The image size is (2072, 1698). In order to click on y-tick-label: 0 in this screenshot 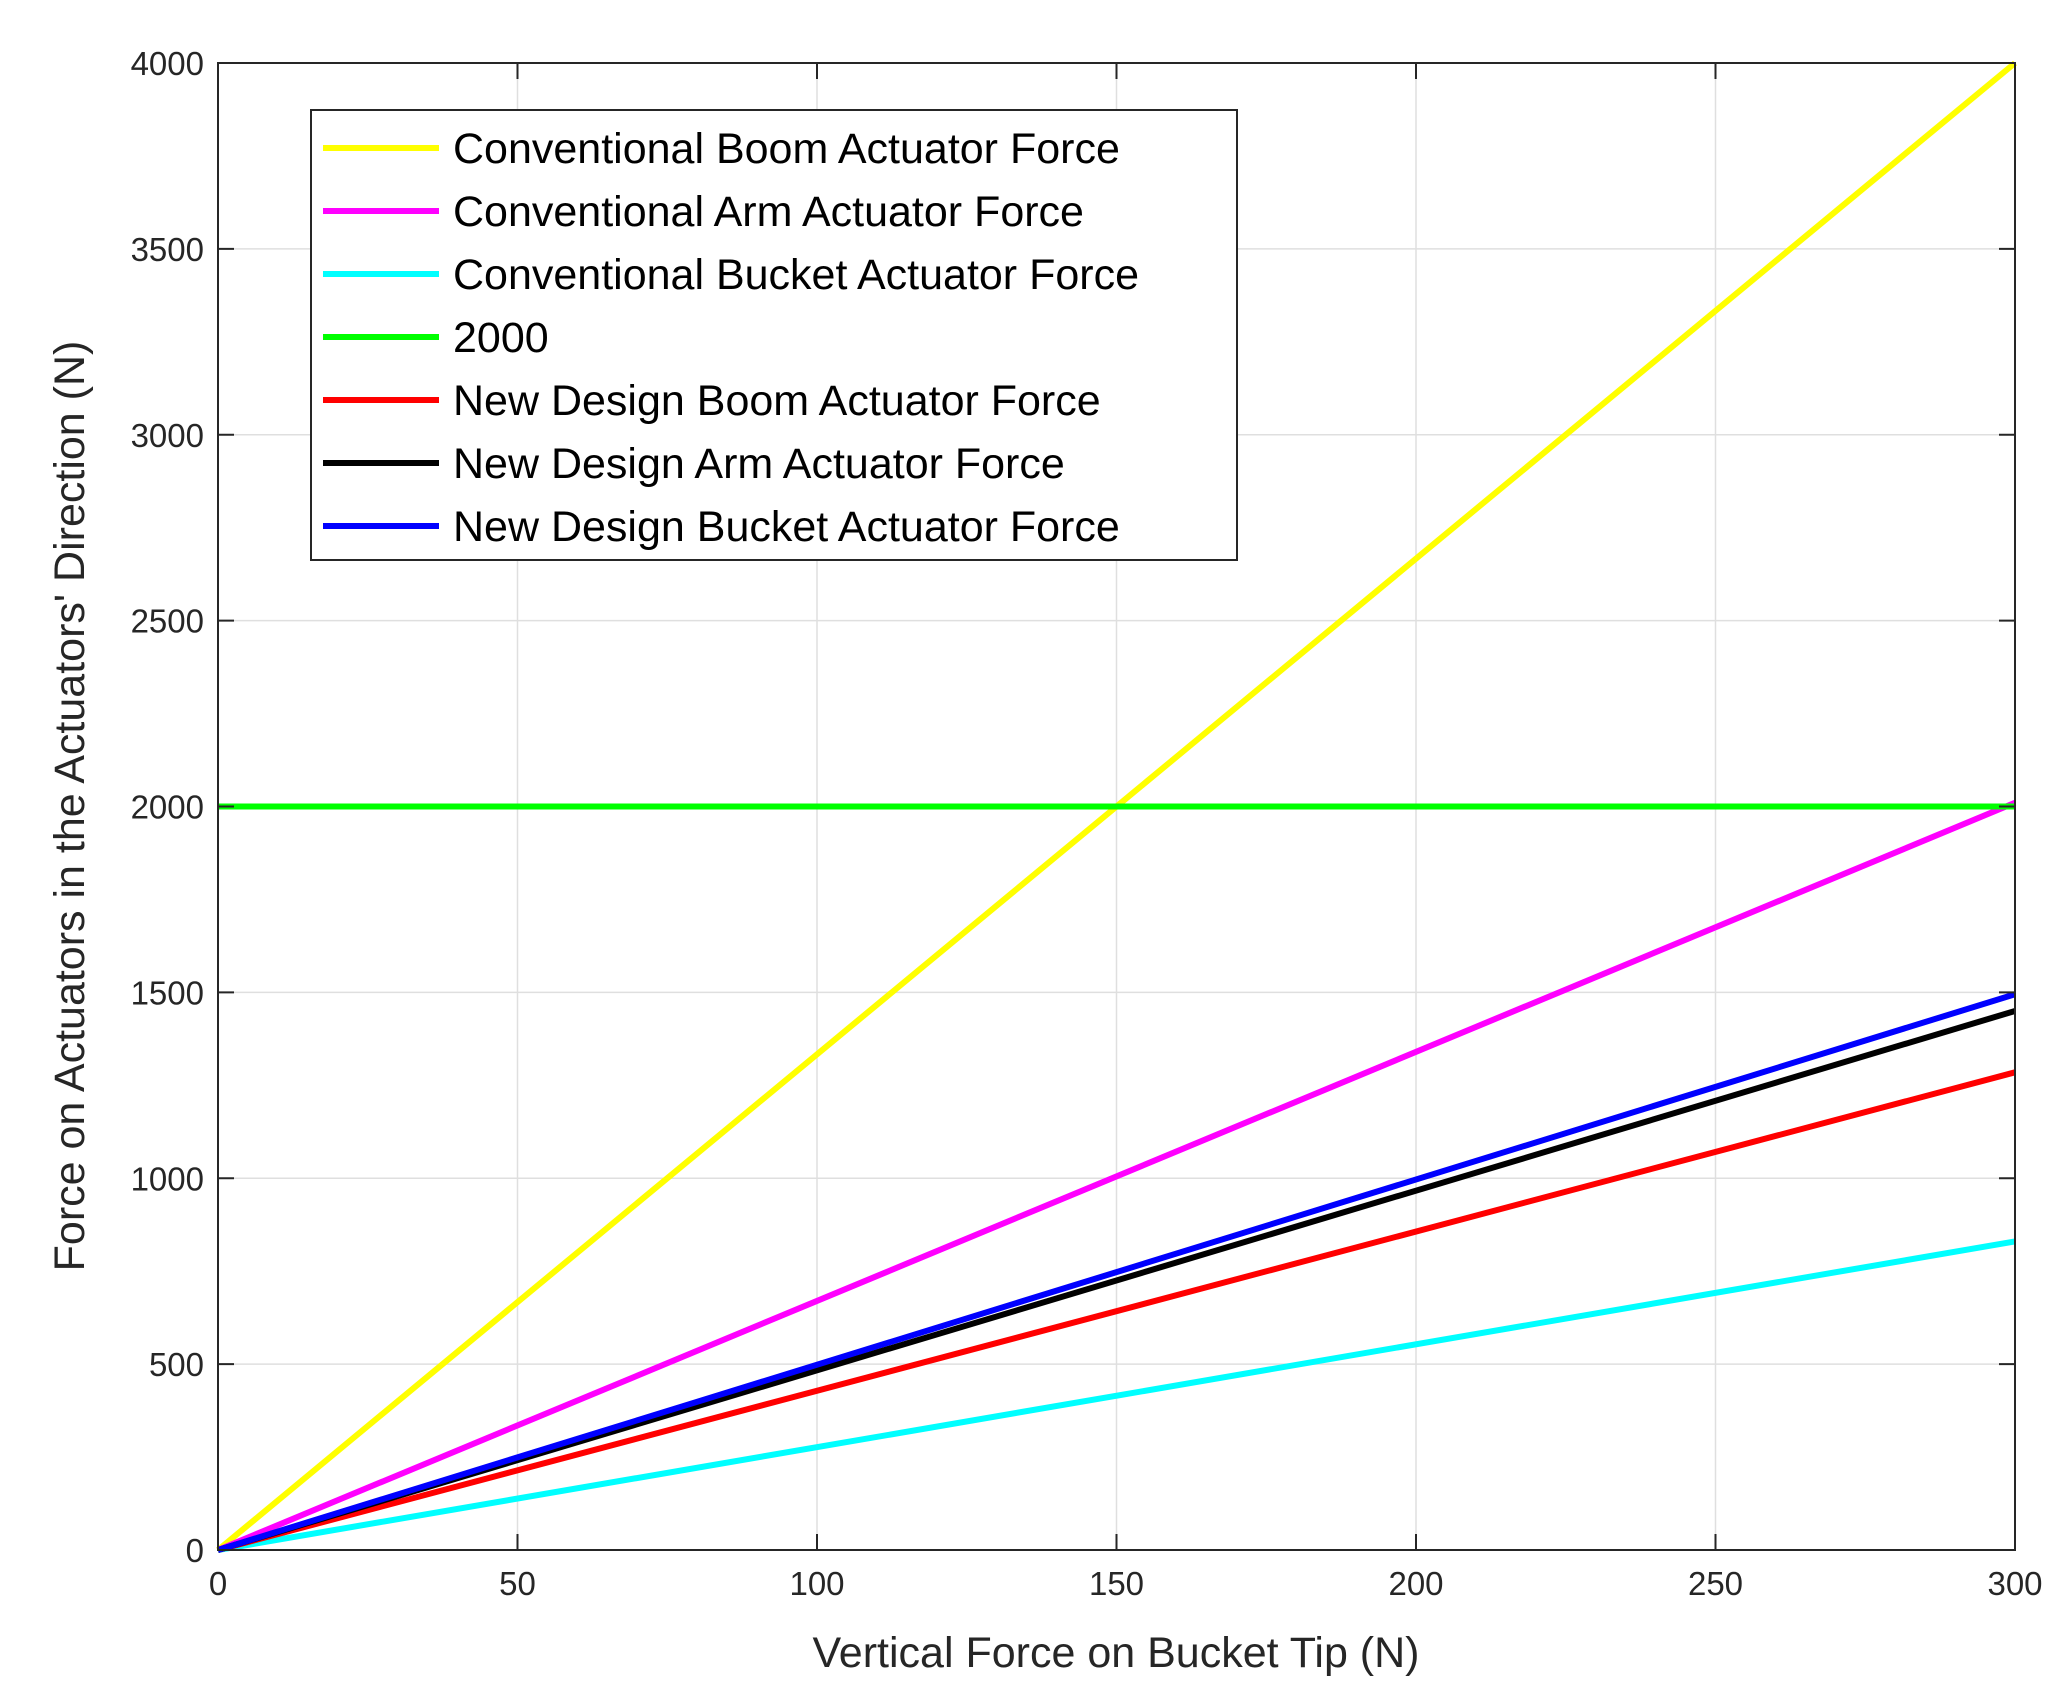, I will do `click(195, 1550)`.